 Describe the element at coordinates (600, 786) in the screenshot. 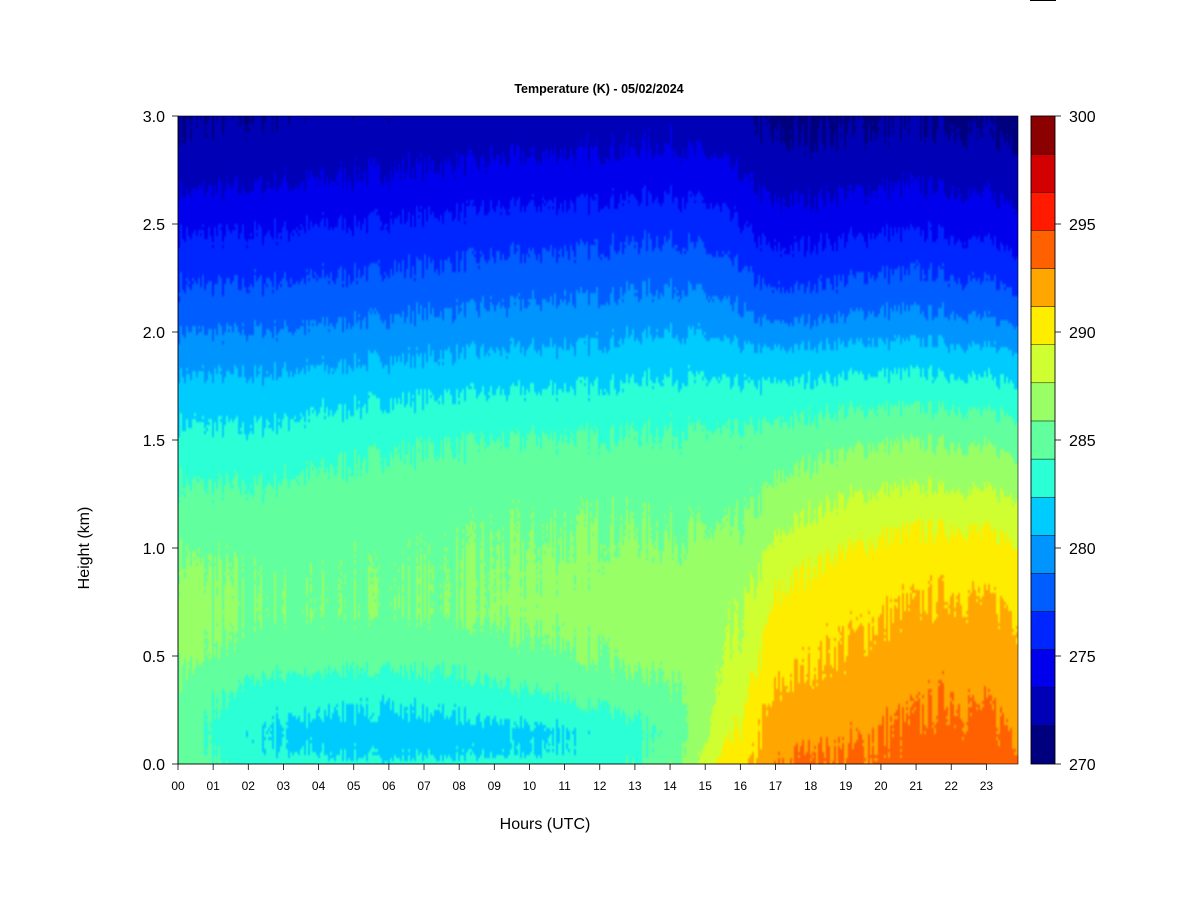

I see `x-tick-label: 12` at that location.